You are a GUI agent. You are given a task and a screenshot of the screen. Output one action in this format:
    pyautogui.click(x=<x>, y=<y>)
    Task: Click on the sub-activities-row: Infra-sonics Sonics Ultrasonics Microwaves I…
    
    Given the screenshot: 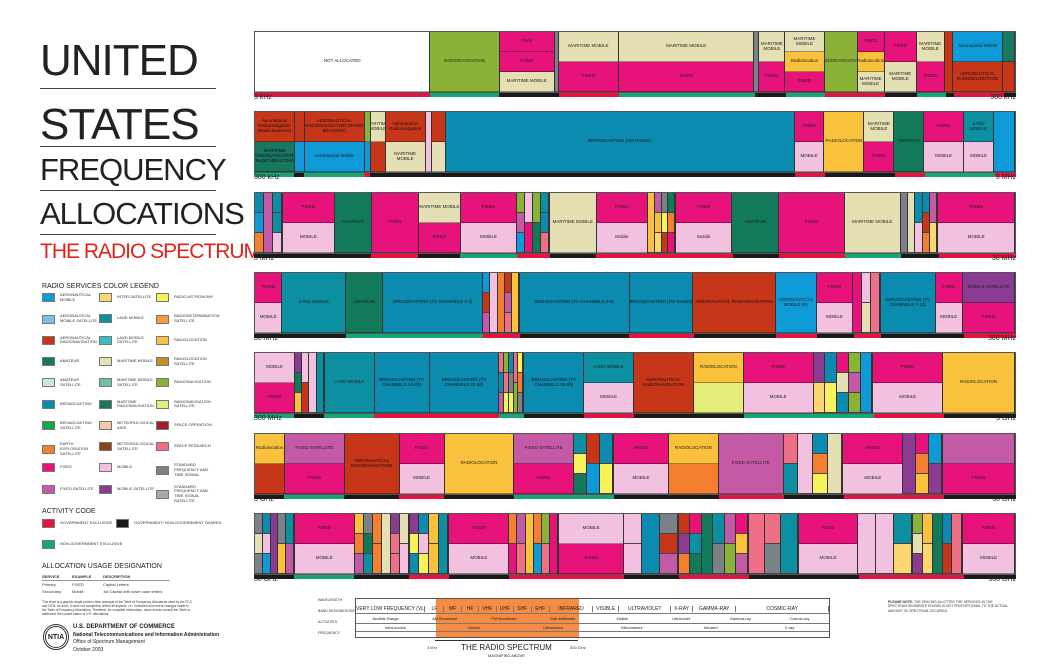 What is the action you would take?
    pyautogui.click(x=592, y=628)
    